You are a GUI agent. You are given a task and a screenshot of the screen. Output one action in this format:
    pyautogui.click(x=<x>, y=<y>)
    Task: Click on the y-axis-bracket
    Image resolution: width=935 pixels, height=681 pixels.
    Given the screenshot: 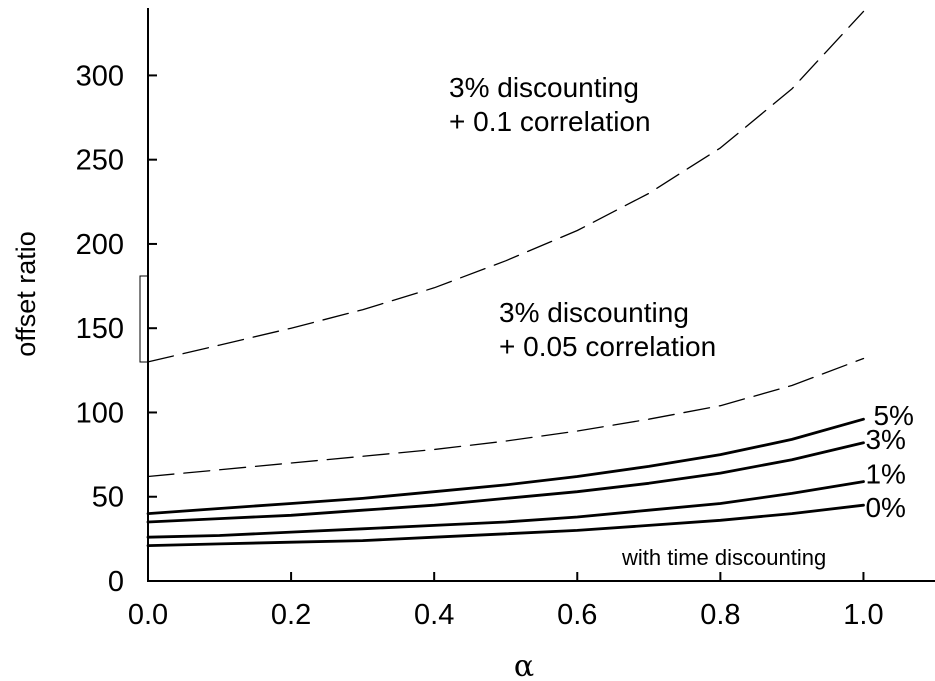 What is the action you would take?
    pyautogui.click(x=144, y=319)
    